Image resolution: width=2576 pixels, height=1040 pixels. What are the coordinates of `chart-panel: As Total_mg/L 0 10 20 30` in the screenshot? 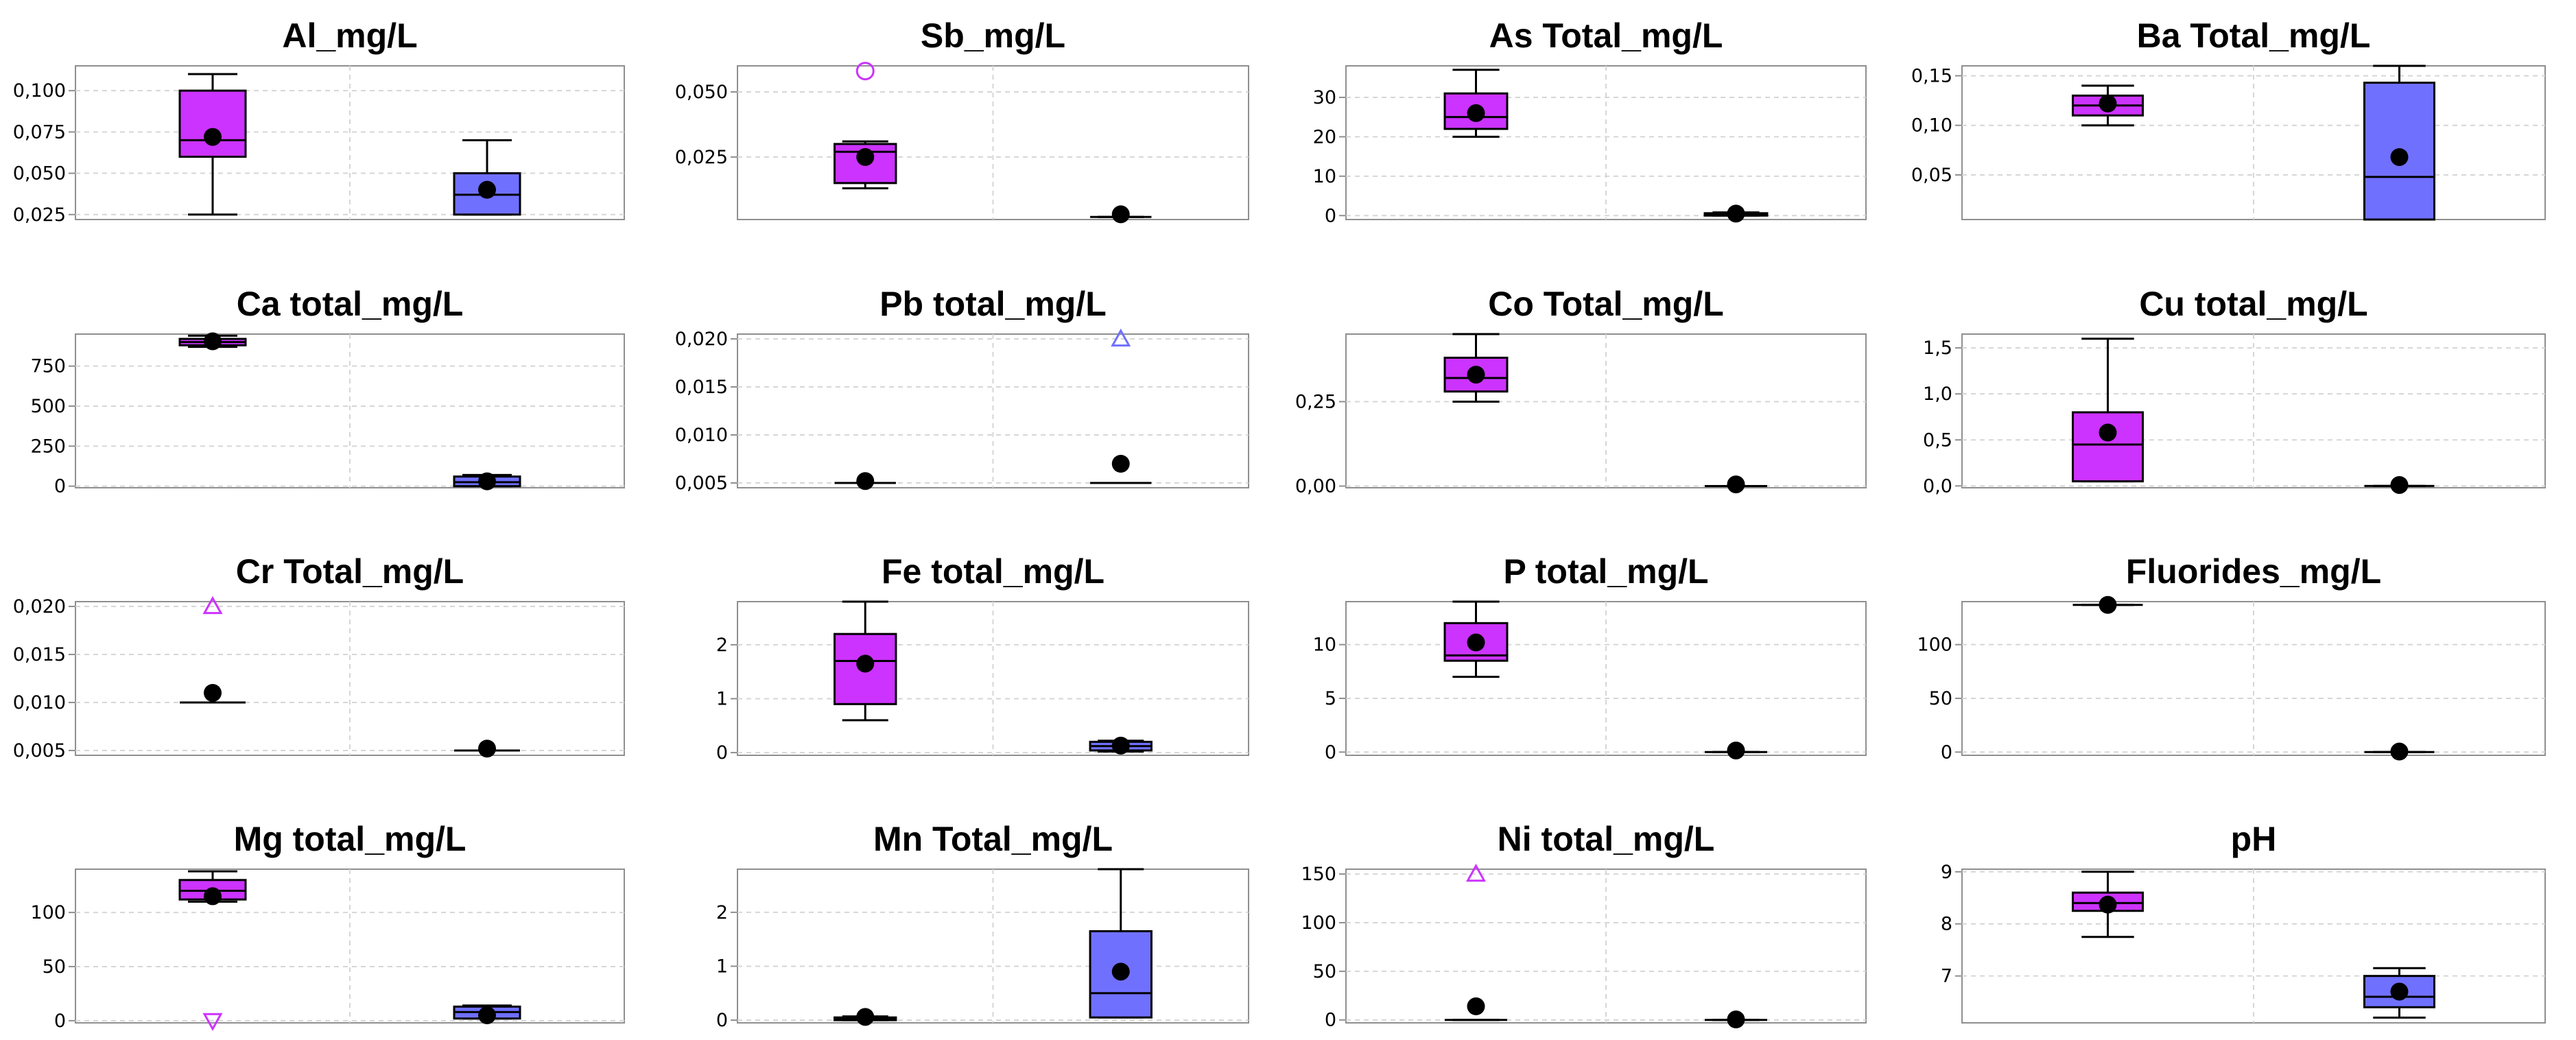 It's located at (1590, 121).